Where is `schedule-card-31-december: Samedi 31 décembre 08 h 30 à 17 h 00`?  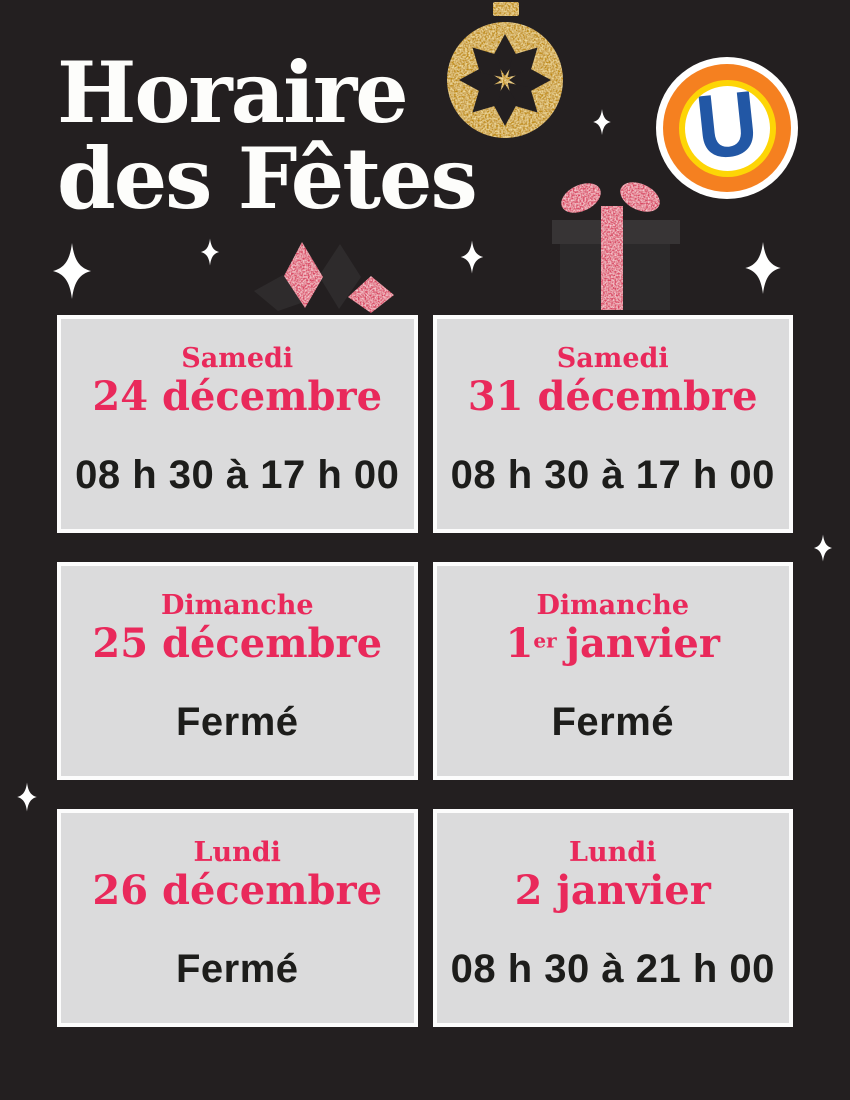
schedule-card-31-december: Samedi 31 décembre 08 h 30 à 17 h 00 is located at coordinates (612, 424).